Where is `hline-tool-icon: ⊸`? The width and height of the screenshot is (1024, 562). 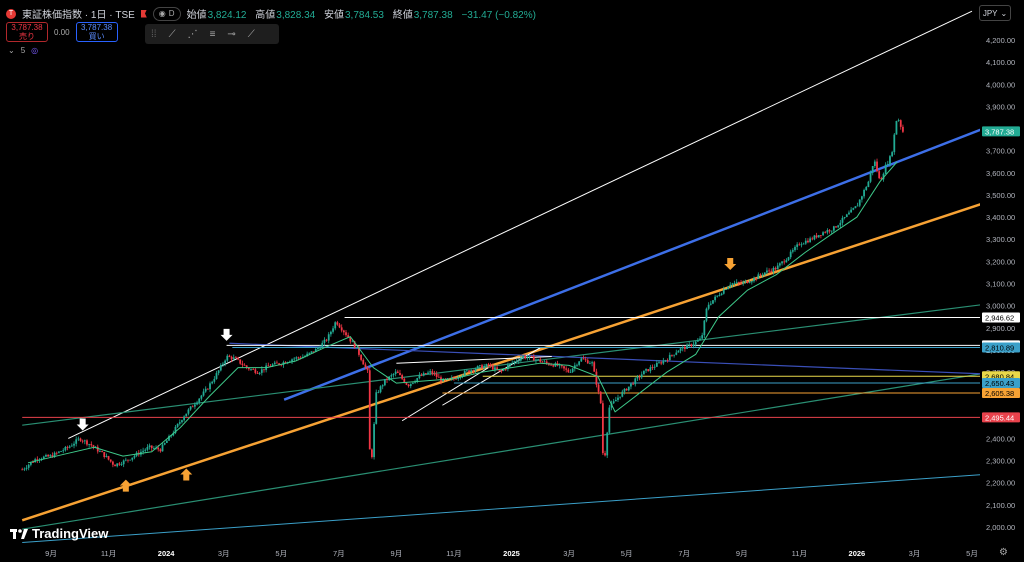
hline-tool-icon: ⊸ is located at coordinates (231, 34).